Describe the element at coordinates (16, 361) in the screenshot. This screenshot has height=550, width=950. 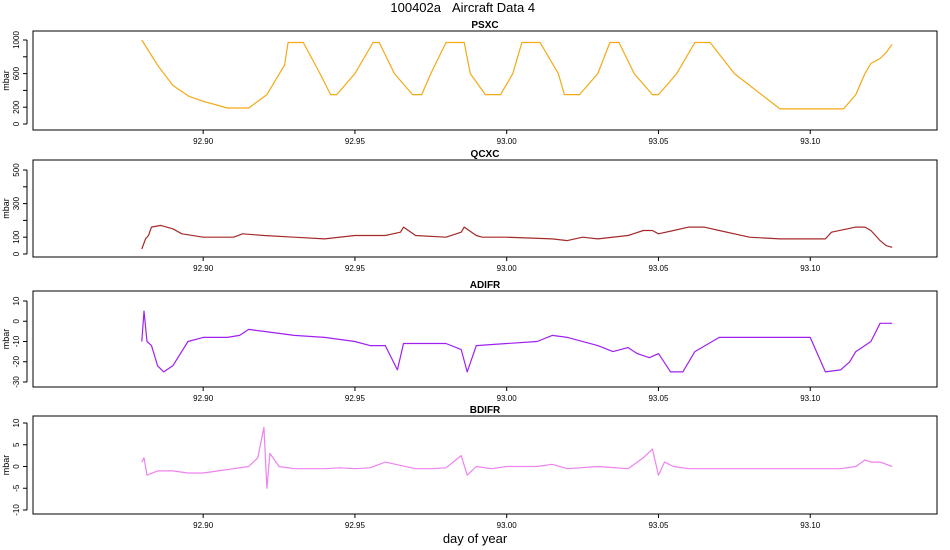
I see `y-tick-label: -20` at that location.